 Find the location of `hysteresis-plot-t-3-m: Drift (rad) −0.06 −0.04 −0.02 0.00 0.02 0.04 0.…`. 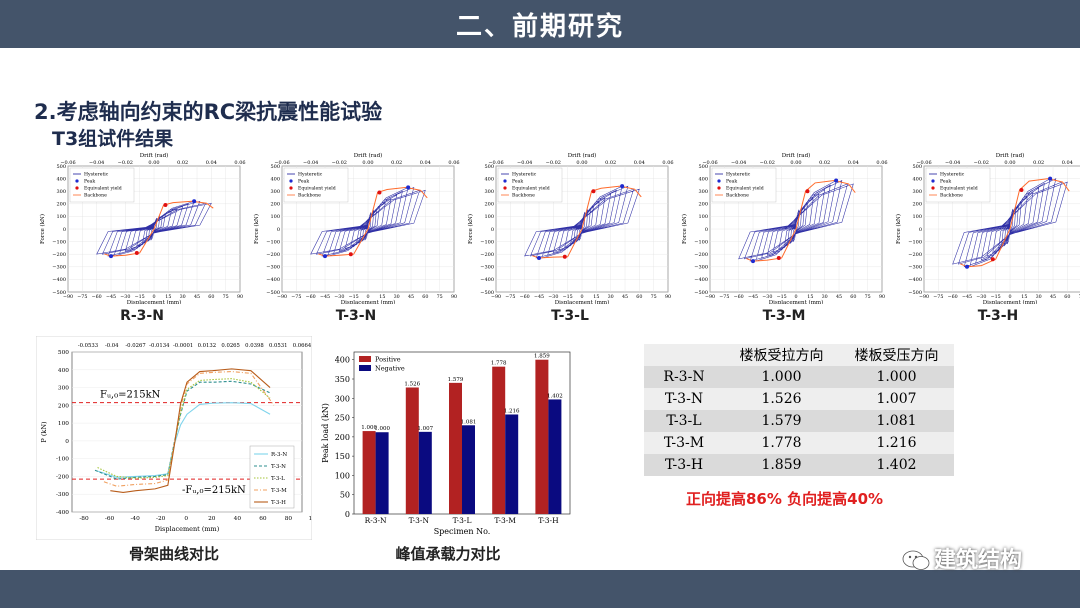

hysteresis-plot-t-3-m: Drift (rad) −0.06 −0.04 −0.02 0.00 0.02 0.04 0.… is located at coordinates (784, 228).